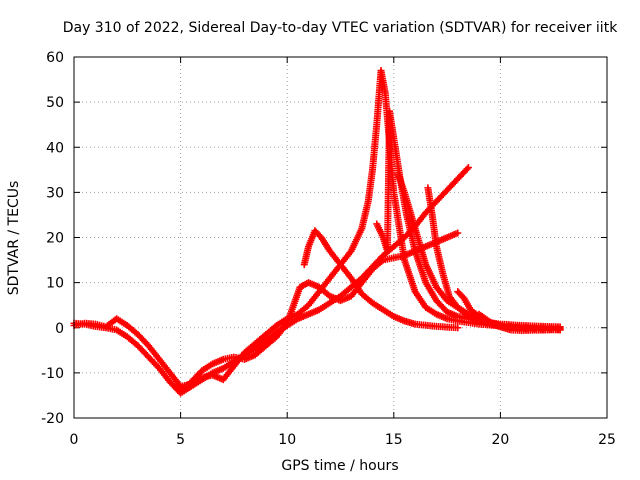 Image resolution: width=640 pixels, height=480 pixels. What do you see at coordinates (519, 322) in the screenshot?
I see `series-trace-i` at bounding box center [519, 322].